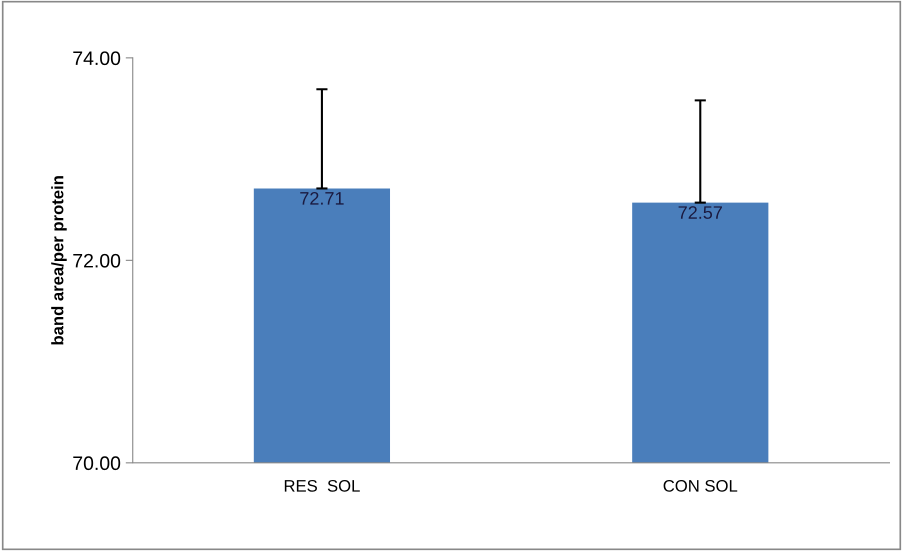 The width and height of the screenshot is (903, 551). Describe the element at coordinates (59, 260) in the screenshot. I see `y-axis-title: band area/per protein` at that location.